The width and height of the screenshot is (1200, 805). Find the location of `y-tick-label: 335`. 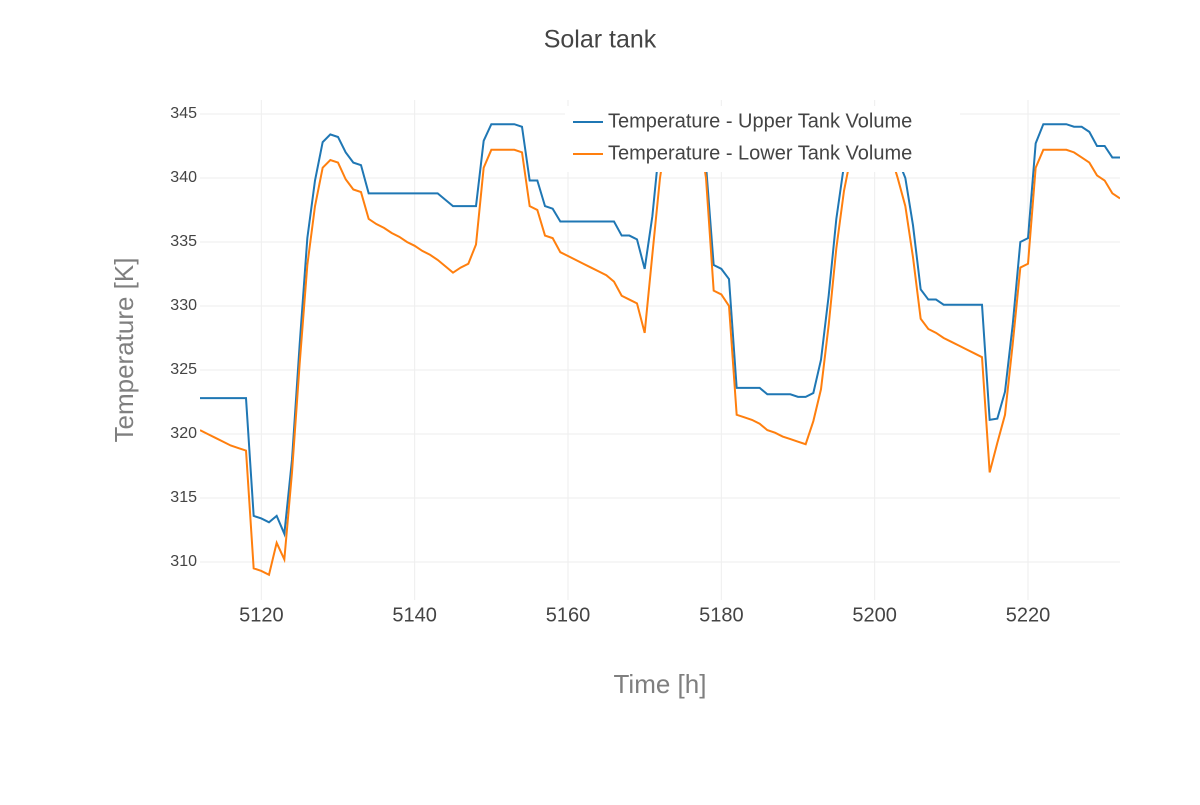

y-tick-label: 335 is located at coordinates (183, 241).